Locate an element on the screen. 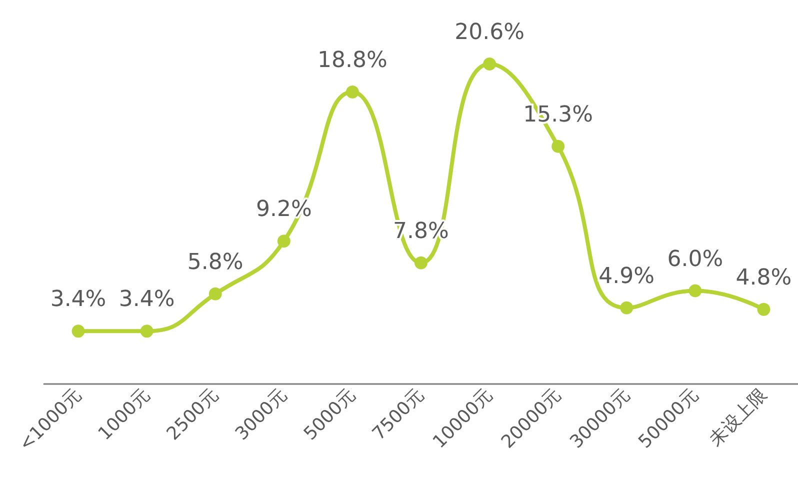  data-label: 20.6% is located at coordinates (489, 32).